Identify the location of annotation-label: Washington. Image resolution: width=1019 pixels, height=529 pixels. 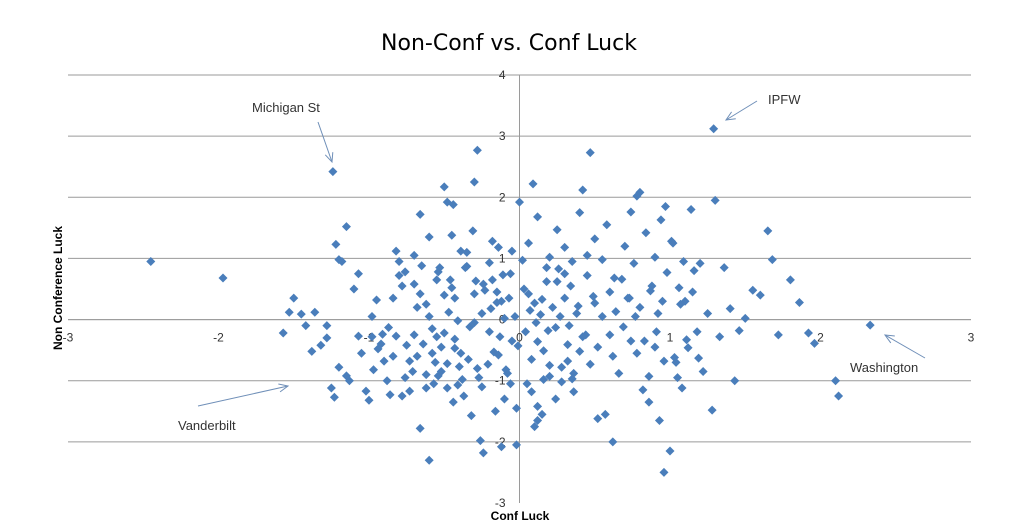
(884, 367).